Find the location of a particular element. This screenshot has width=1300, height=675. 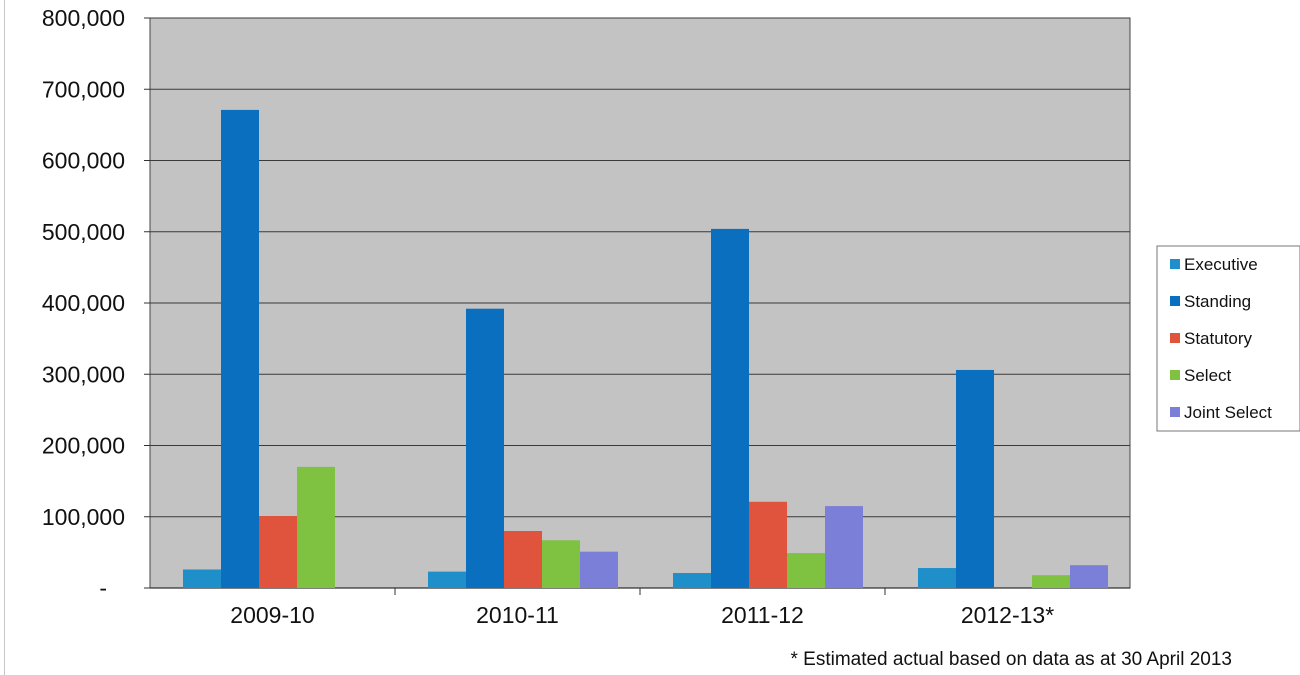

x-tick-label: 2011-12 is located at coordinates (762, 615).